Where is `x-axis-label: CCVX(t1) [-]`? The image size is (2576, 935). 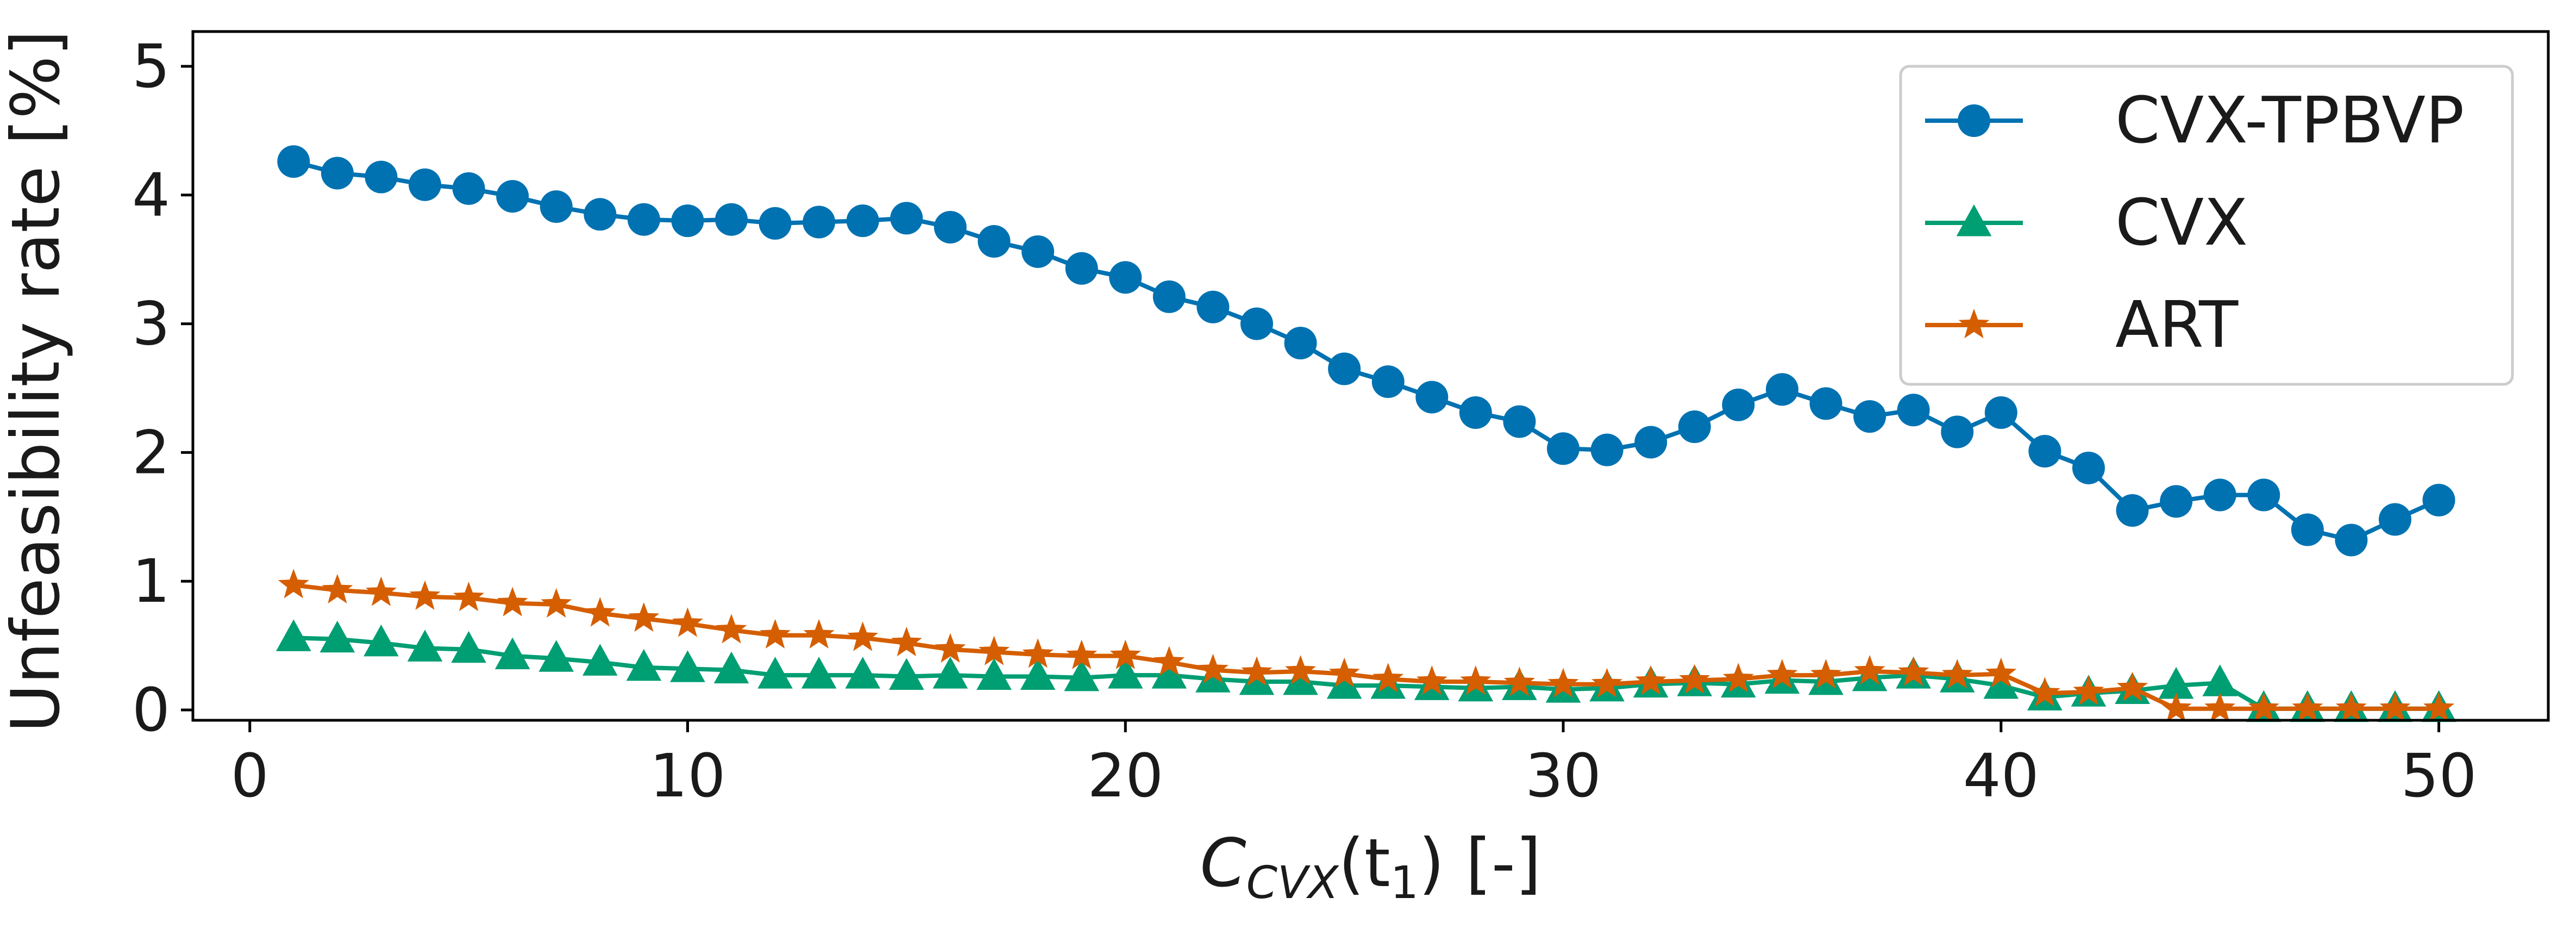
x-axis-label: CCVX(t1) [-] is located at coordinates (1370, 867).